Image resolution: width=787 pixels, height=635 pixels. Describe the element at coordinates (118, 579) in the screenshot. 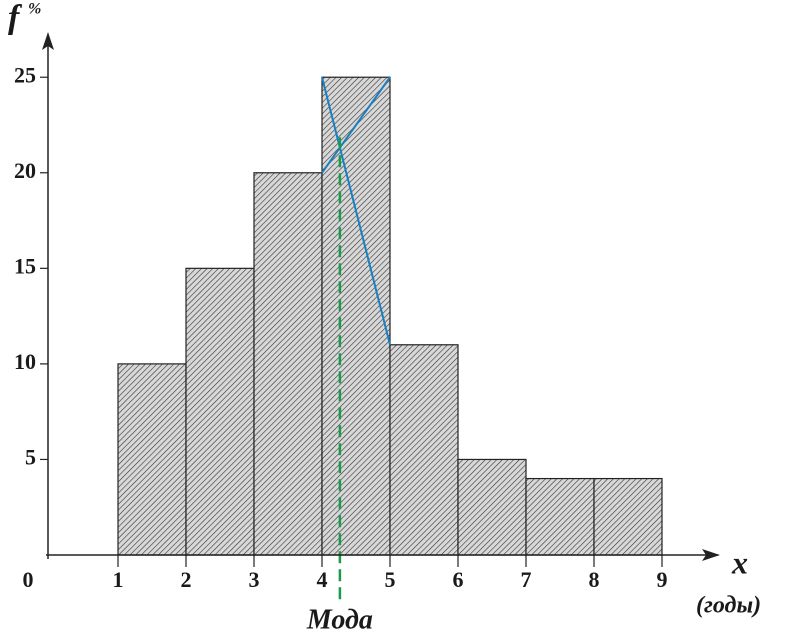

I see `x-tick-label: 1` at that location.